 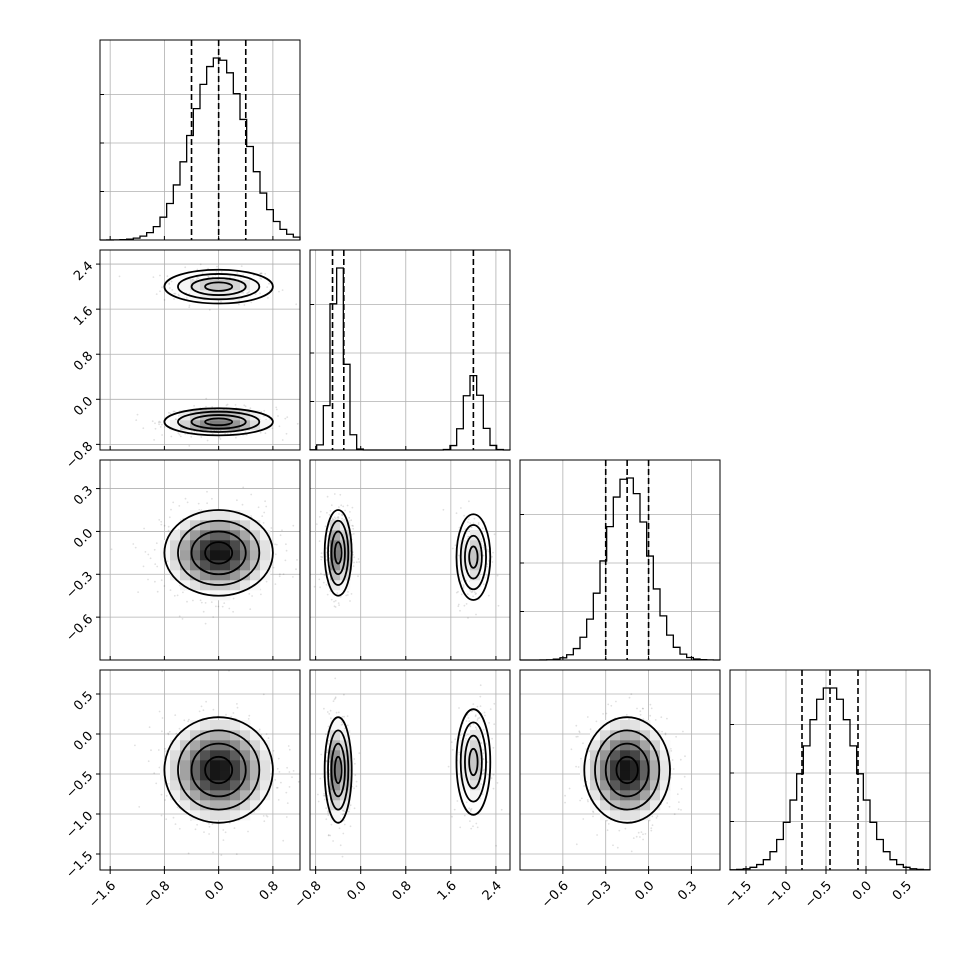 What do you see at coordinates (83, 271) in the screenshot?
I see `y-tick-label: 2.4` at bounding box center [83, 271].